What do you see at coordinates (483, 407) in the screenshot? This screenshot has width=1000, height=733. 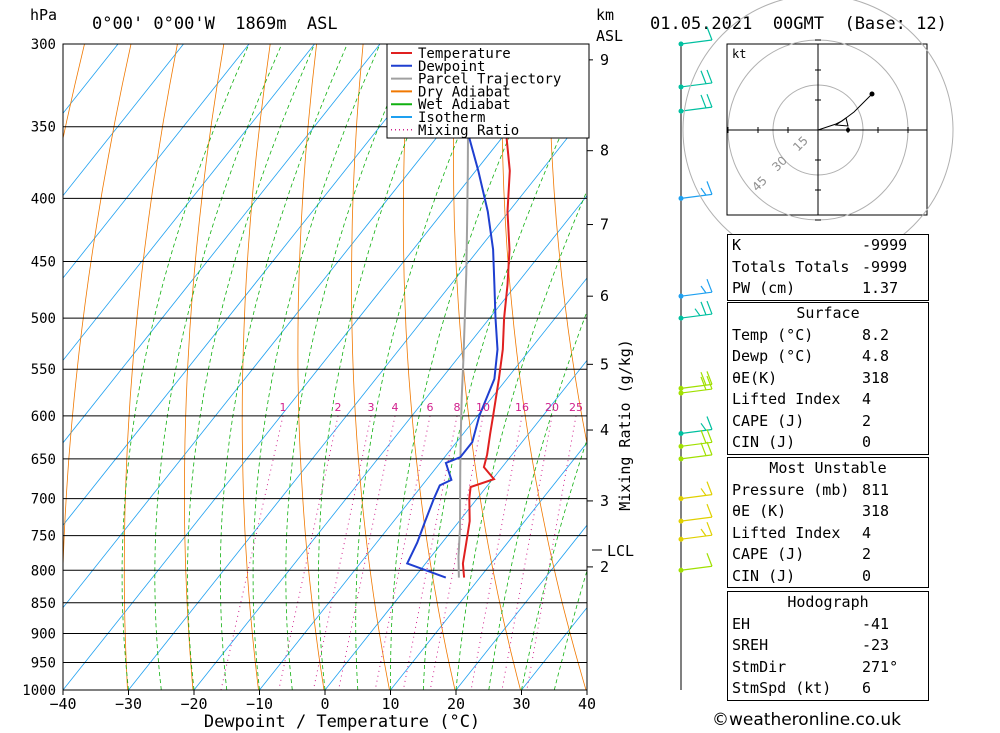 I see `mixing-ratio-label: 10` at bounding box center [483, 407].